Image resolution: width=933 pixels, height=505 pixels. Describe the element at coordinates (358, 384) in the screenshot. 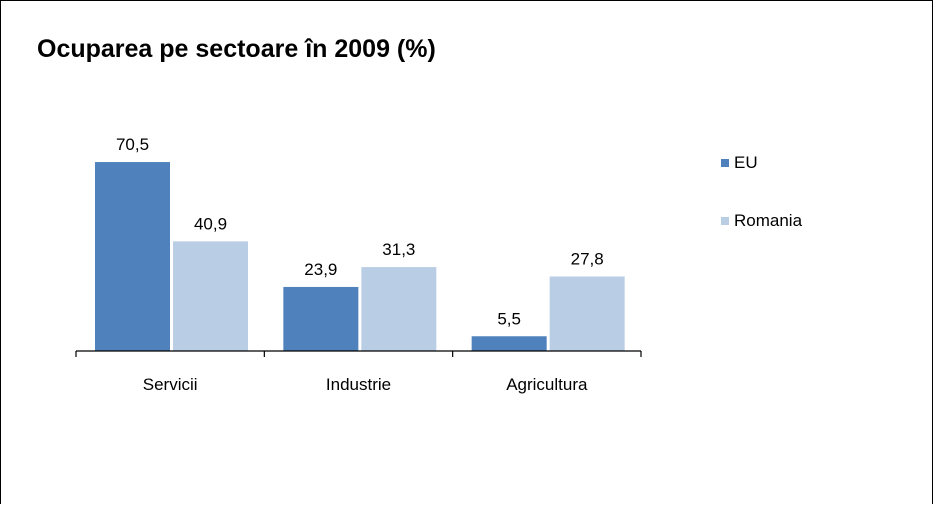

I see `x-tick-label-industrie: Industrie` at that location.